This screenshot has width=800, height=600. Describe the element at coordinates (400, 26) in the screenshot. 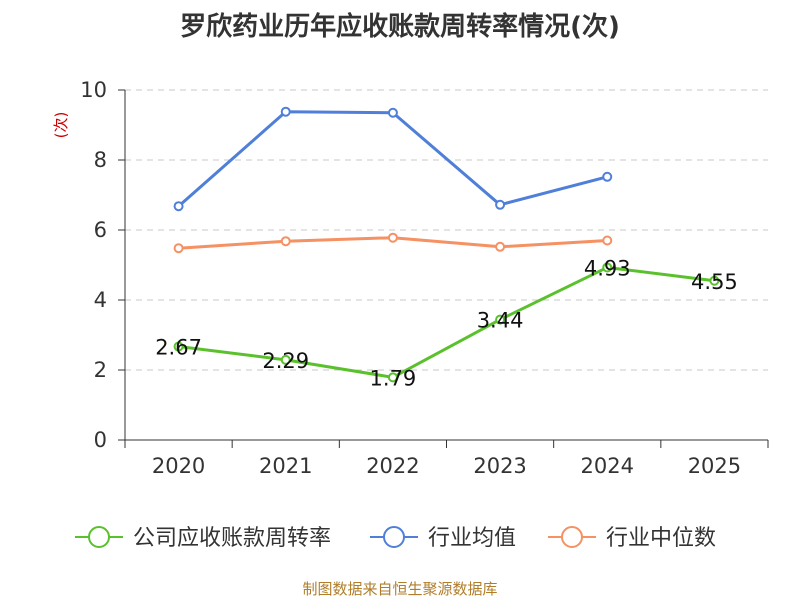

I see `chart-title: 罗欣药业历年应收账款周转率情况(次)` at that location.